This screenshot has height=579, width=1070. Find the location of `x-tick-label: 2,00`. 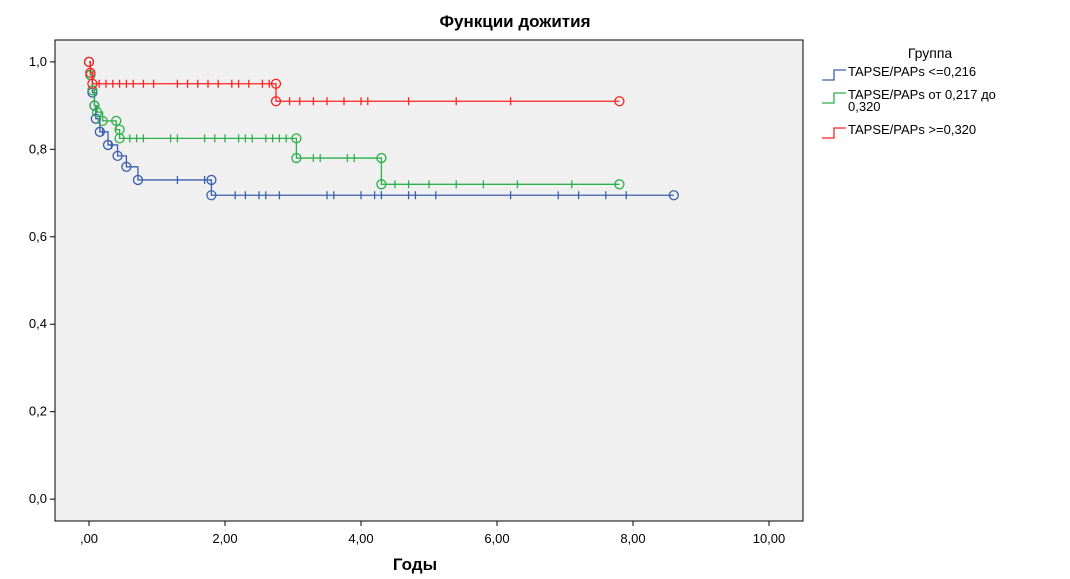

x-tick-label: 2,00 is located at coordinates (224, 538).